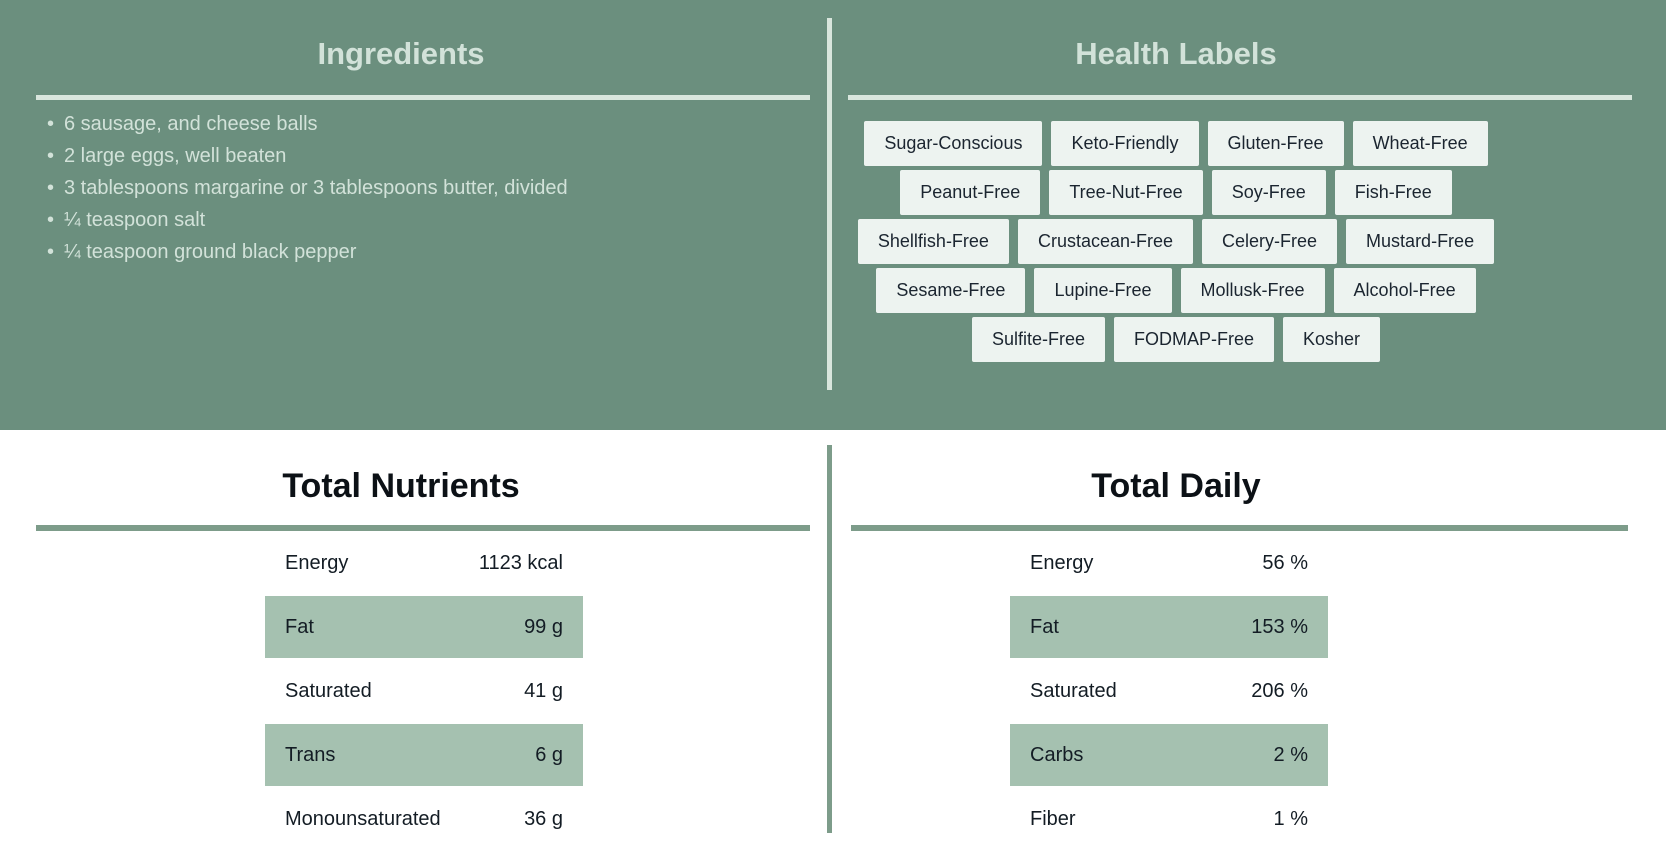 Image resolution: width=1666 pixels, height=852 pixels. I want to click on total-nutrients-title: Total Nutrients, so click(401, 486).